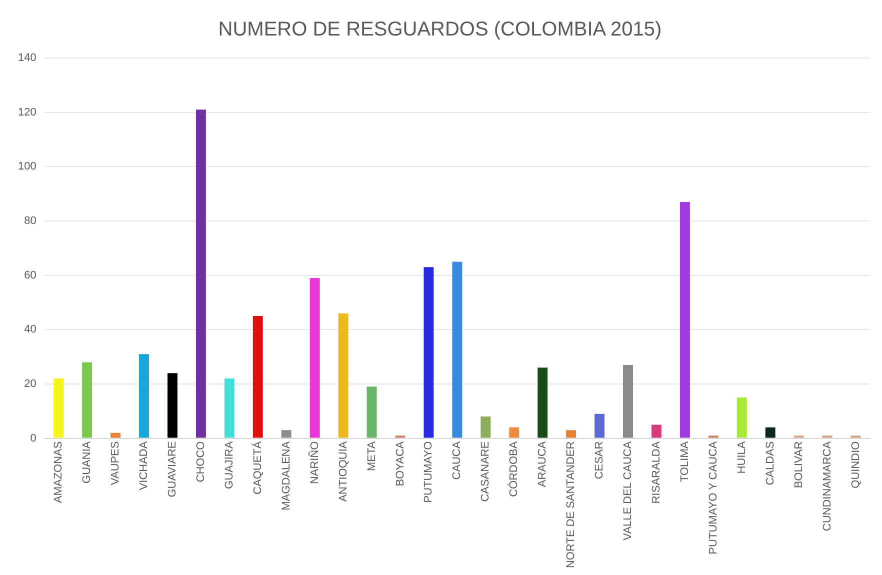 This screenshot has width=882, height=575. I want to click on x-tick-label: VALLE DEL CAUCA, so click(628, 490).